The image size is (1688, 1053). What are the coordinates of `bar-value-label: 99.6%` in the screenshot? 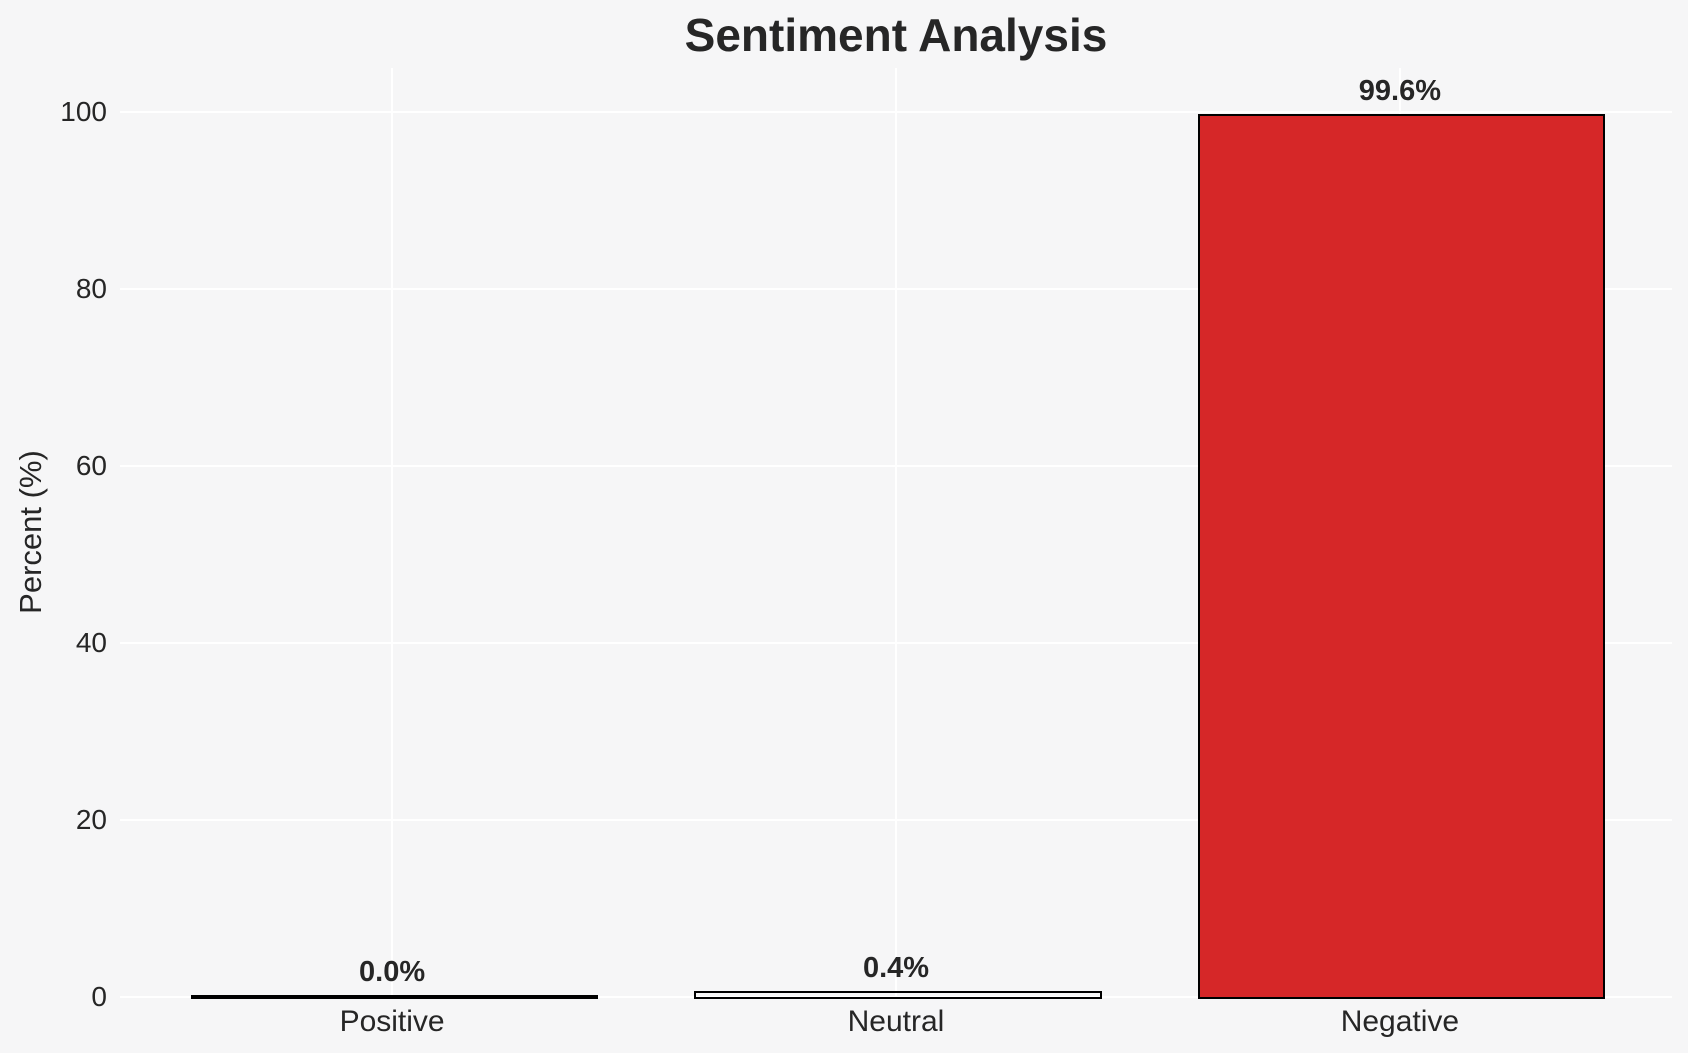 It's located at (1400, 90).